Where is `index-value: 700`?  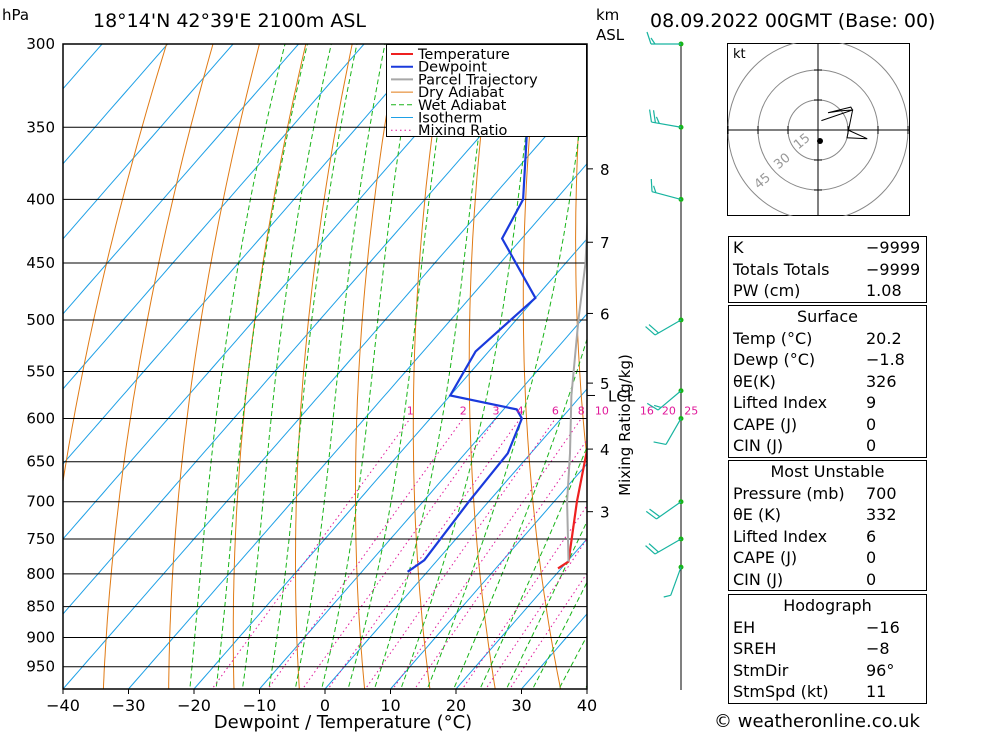 index-value: 700 is located at coordinates (881, 493).